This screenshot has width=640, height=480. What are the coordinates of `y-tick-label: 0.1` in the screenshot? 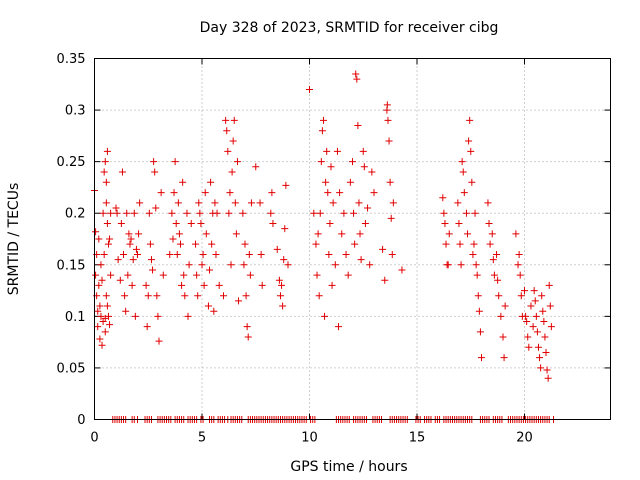 It's located at (75, 317).